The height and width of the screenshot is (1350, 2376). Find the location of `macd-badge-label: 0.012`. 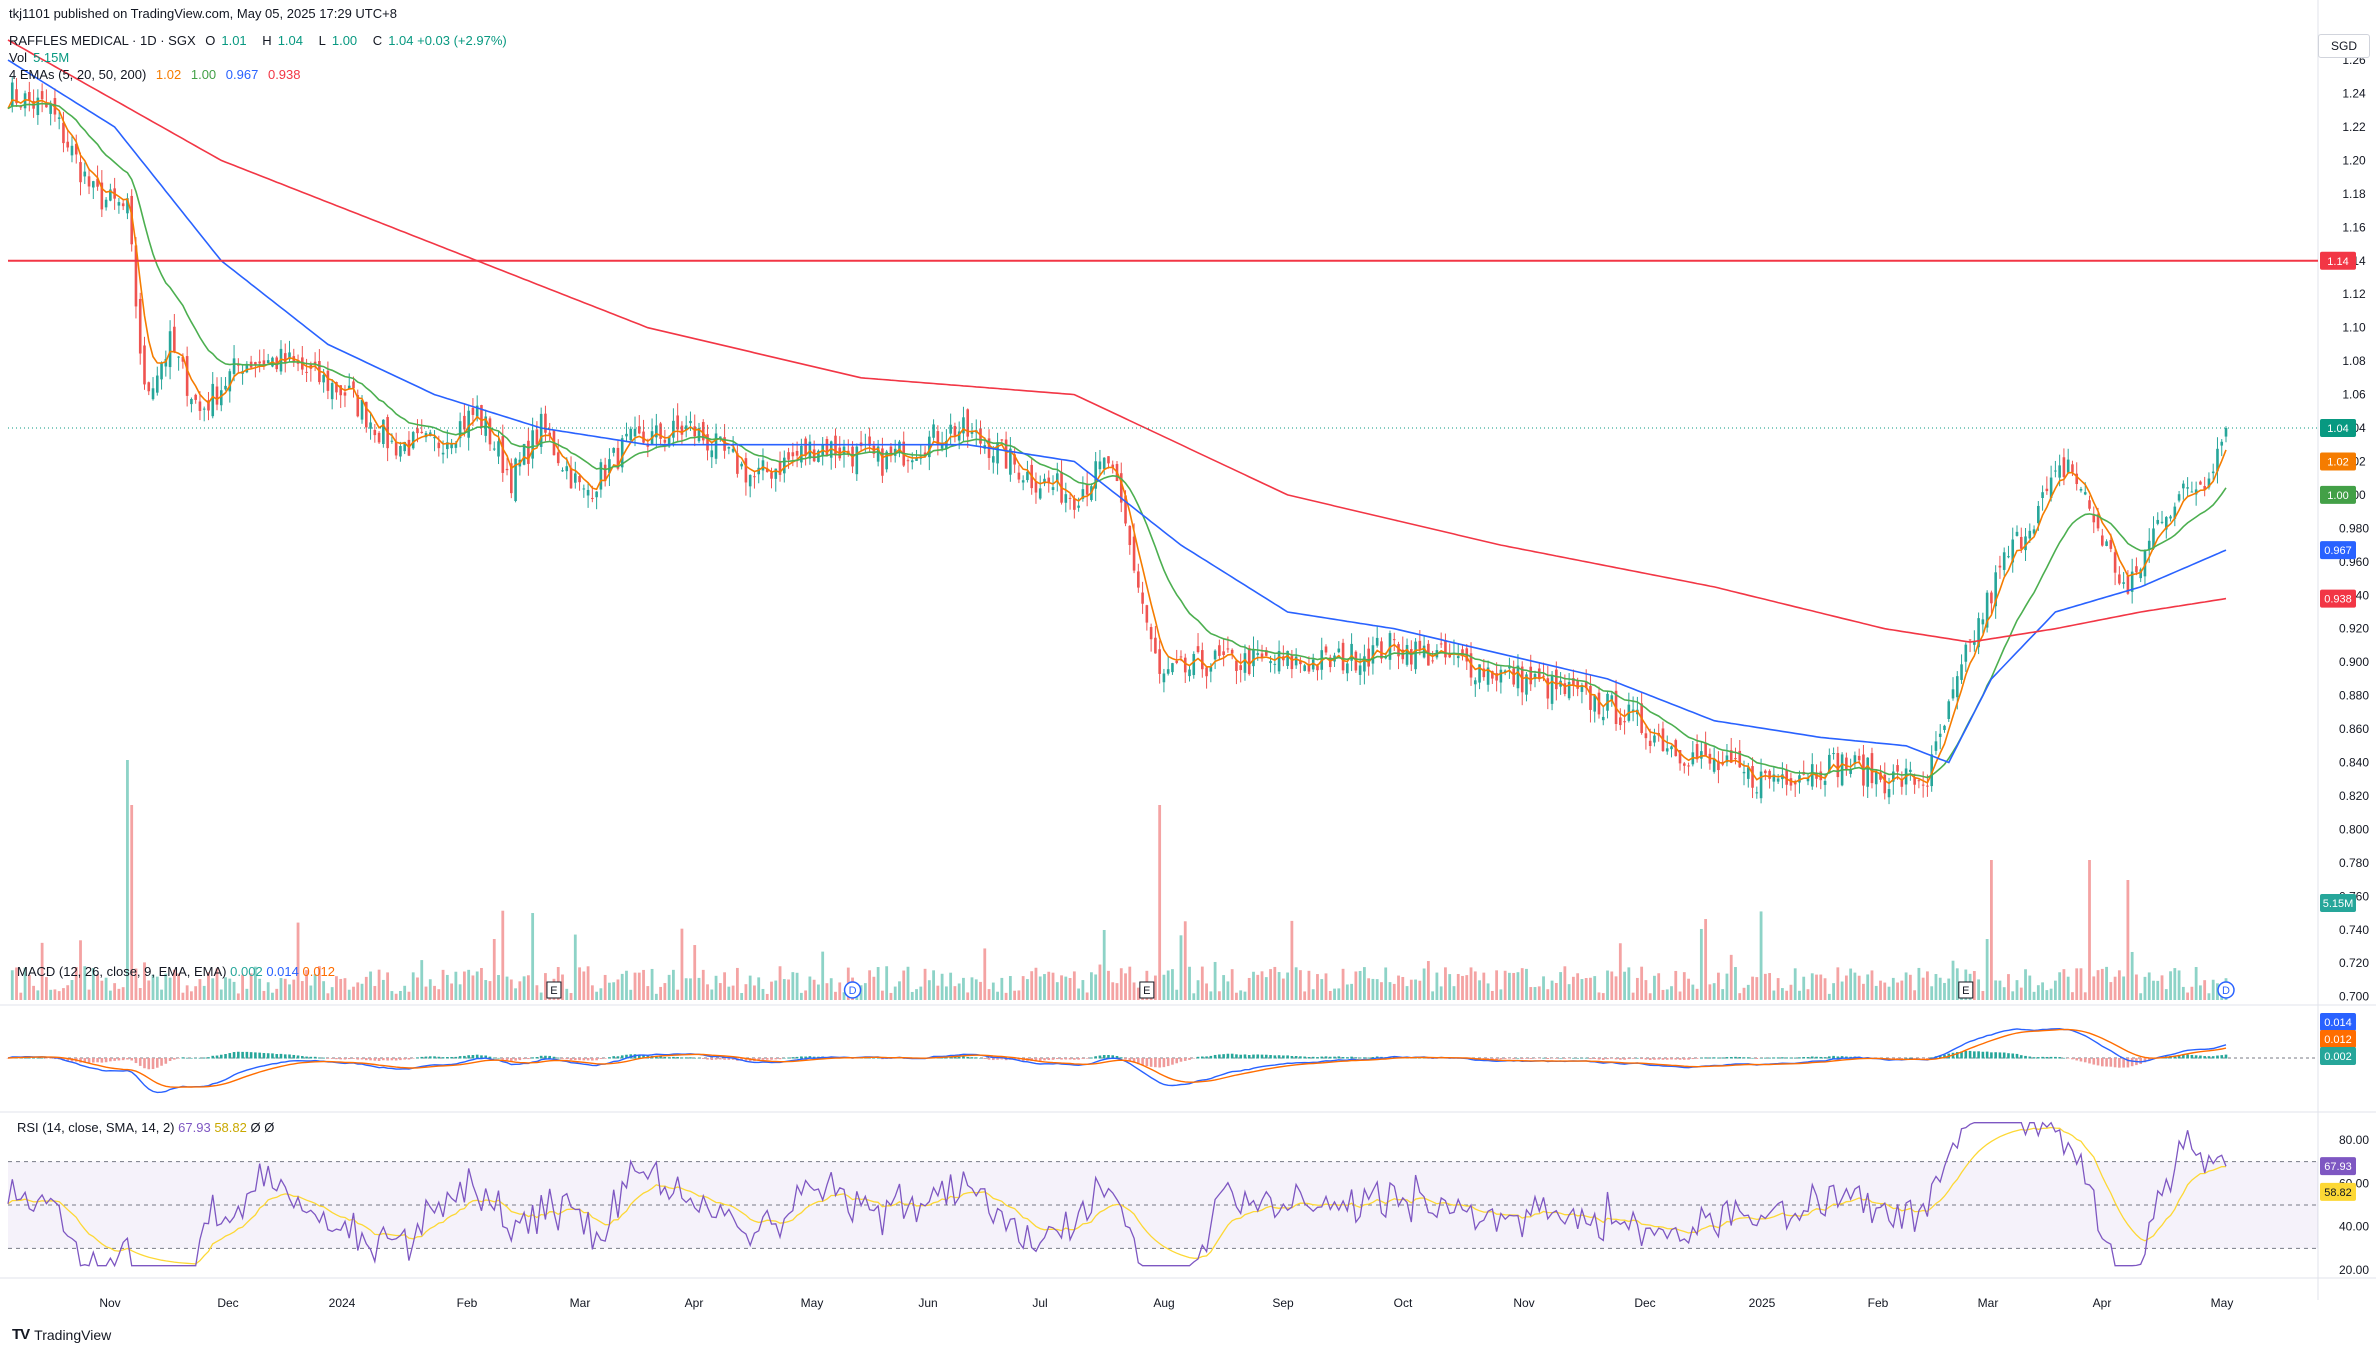

macd-badge-label: 0.012 is located at coordinates (2338, 1040).